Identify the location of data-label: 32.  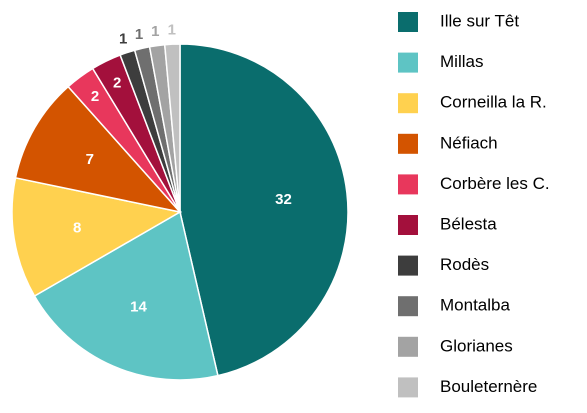
(283, 199).